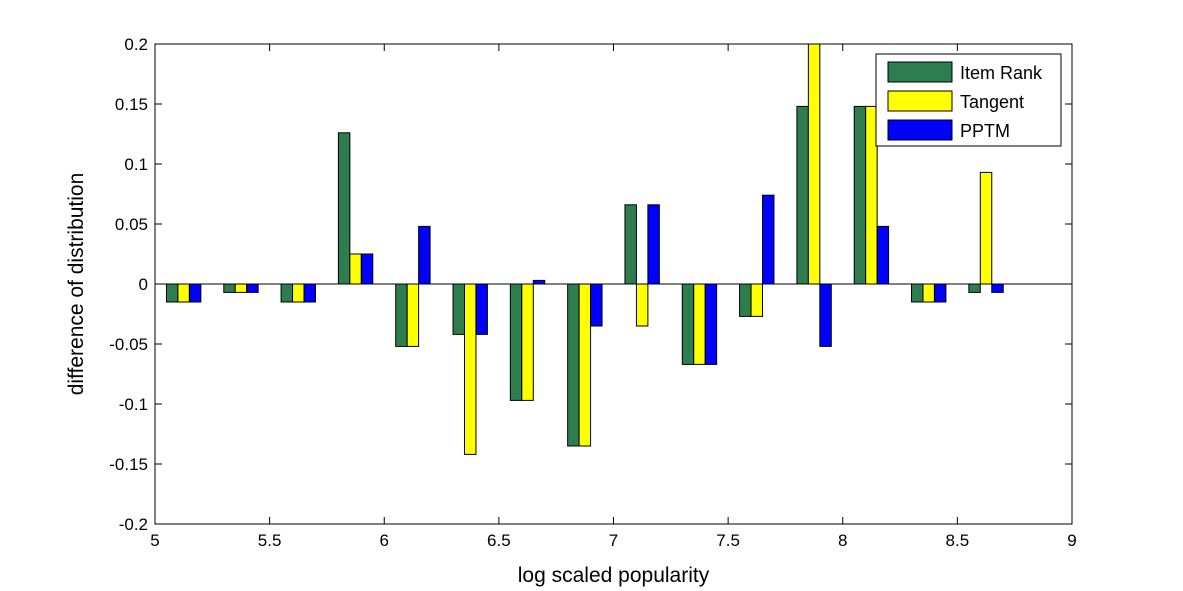 This screenshot has width=1183, height=591. I want to click on y-tick-label: -0.15, so click(128, 464).